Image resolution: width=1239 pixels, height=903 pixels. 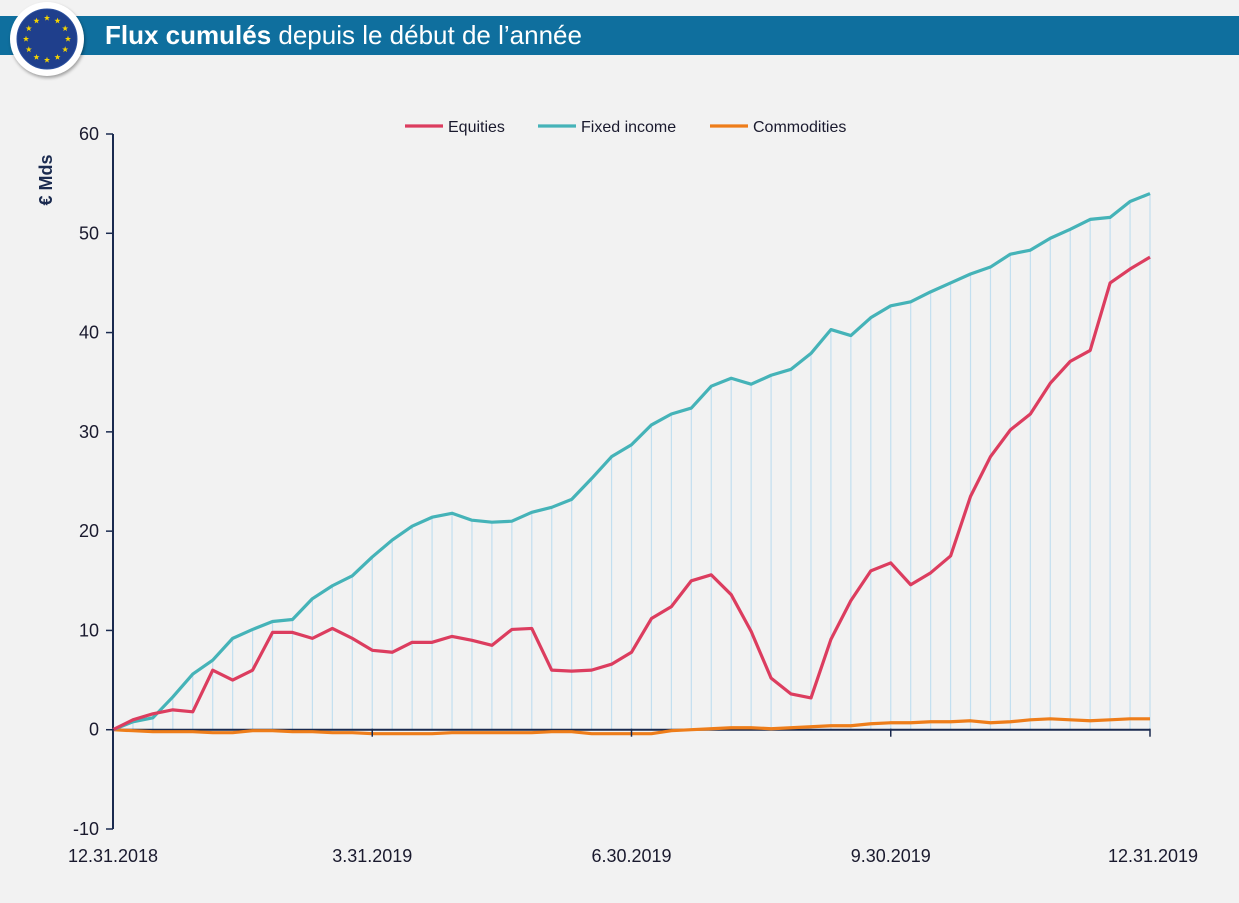 I want to click on legend-label: Equities, so click(x=476, y=127).